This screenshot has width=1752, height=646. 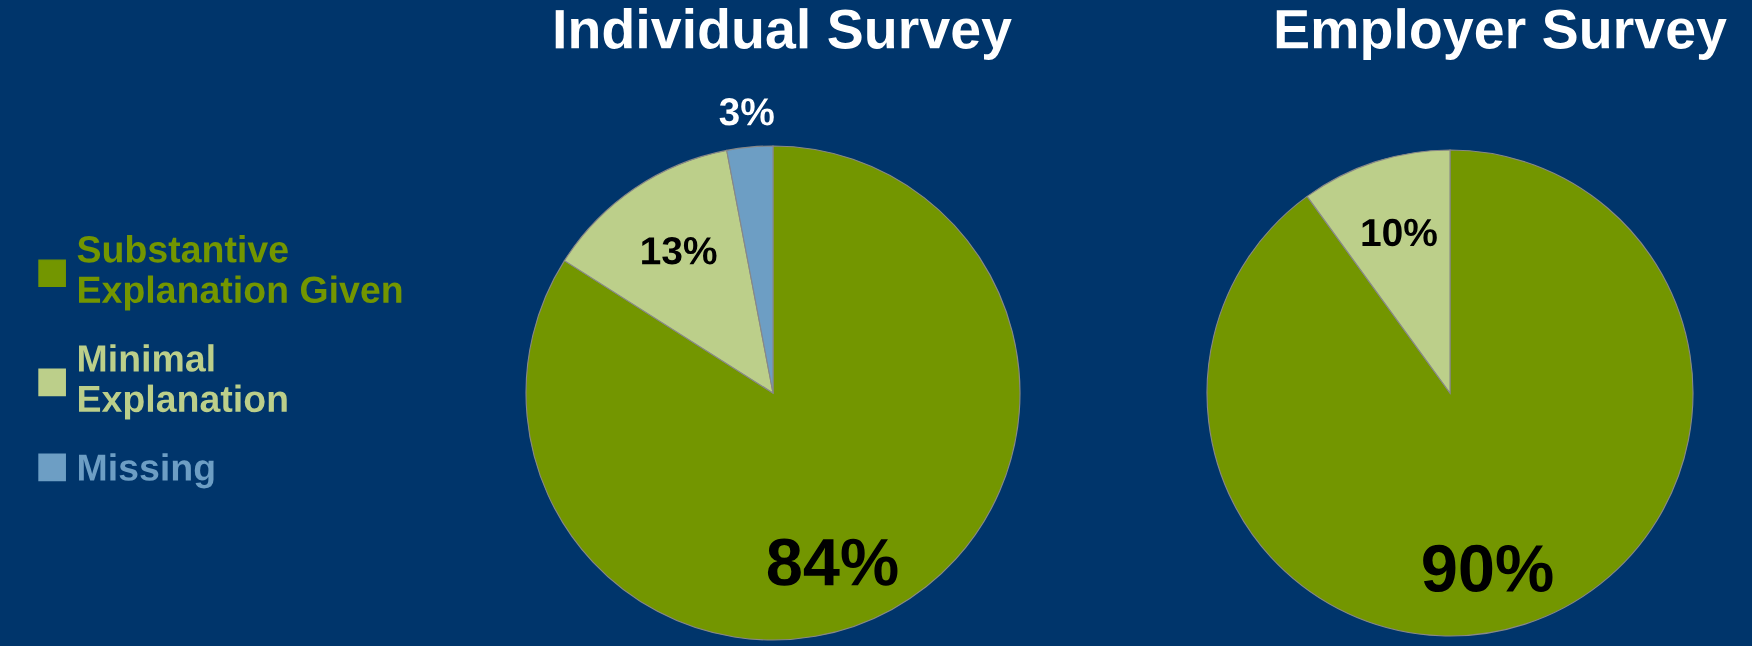 What do you see at coordinates (146, 471) in the screenshot?
I see `legend-label: Missing` at bounding box center [146, 471].